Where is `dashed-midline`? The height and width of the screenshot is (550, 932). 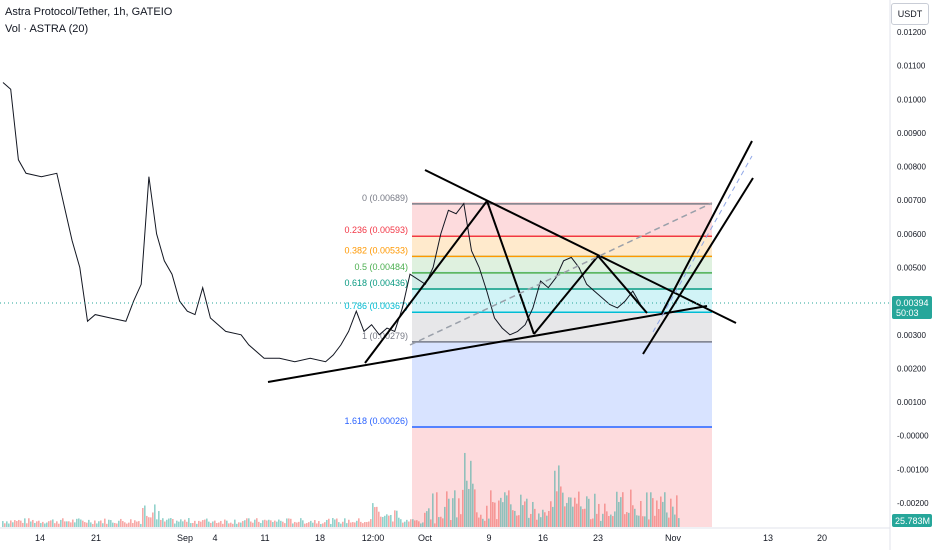 dashed-midline is located at coordinates (561, 274).